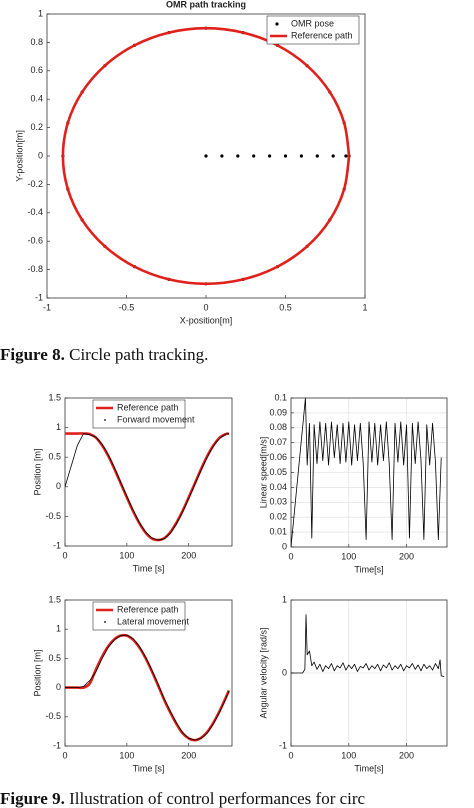 This screenshot has width=474, height=808. Describe the element at coordinates (312, 23) in the screenshot. I see `legend-label: OMR pose` at that location.